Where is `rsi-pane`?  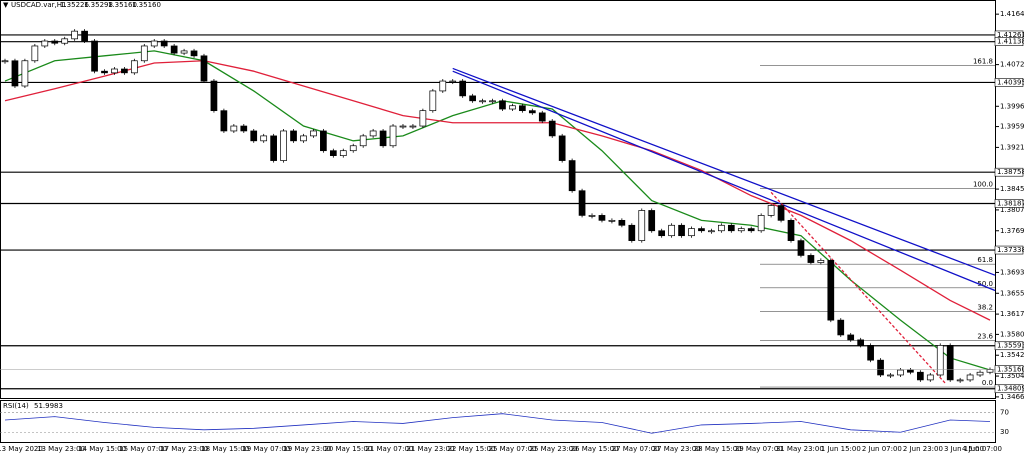
rsi-pane is located at coordinates (498, 421).